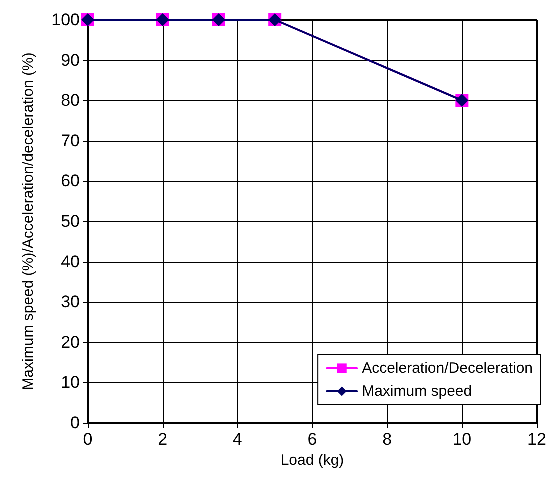 This screenshot has width=557, height=493. What do you see at coordinates (70, 181) in the screenshot?
I see `y-tick-label: 60` at bounding box center [70, 181].